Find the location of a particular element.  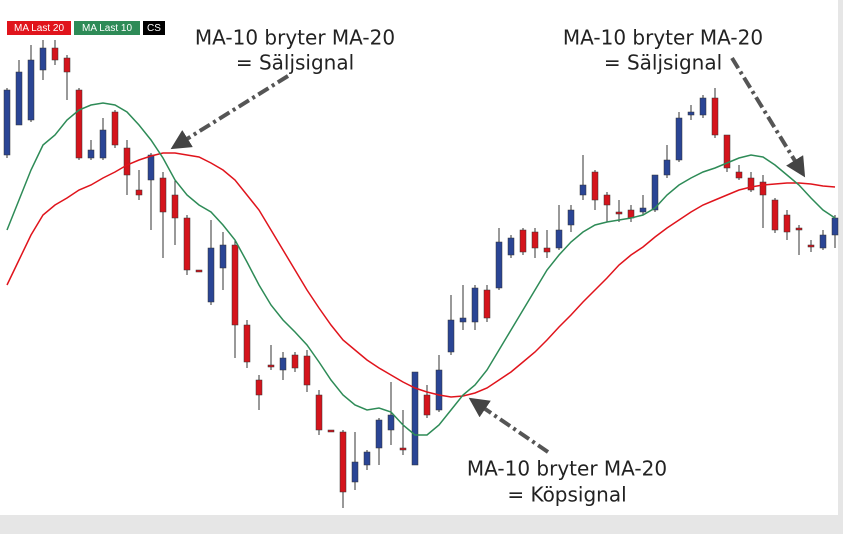

legend-label: MA Last 10 is located at coordinates (107, 28).